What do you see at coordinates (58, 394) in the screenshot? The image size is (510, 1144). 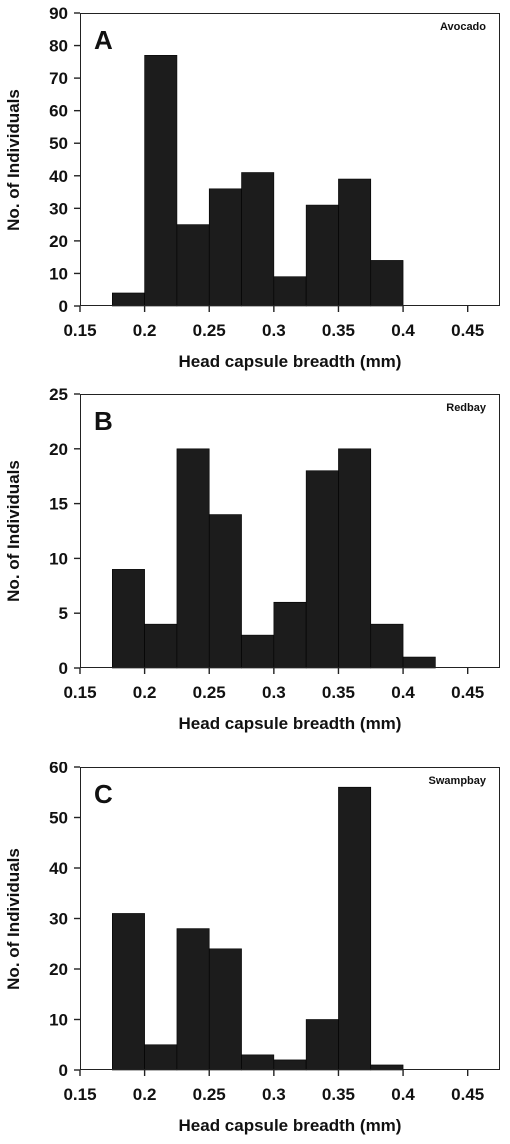 I see `y-tick-label: 25` at bounding box center [58, 394].